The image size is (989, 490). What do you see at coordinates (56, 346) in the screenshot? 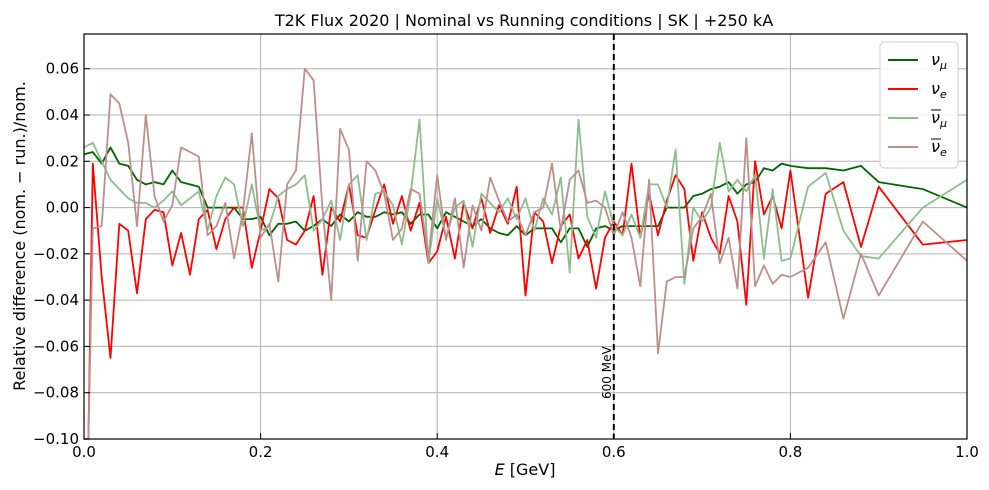
I see `y-tick-label: −0.06` at bounding box center [56, 346].